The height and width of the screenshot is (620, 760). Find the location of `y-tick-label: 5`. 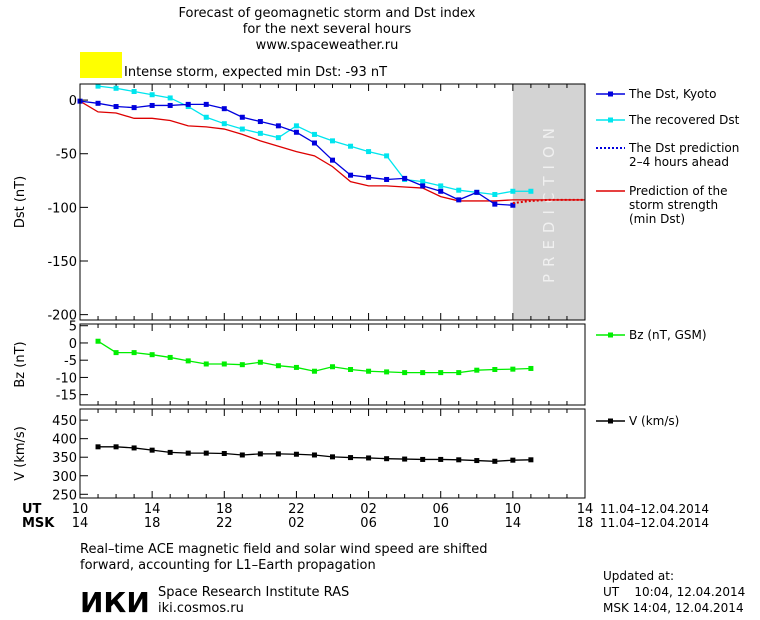

y-tick-label: 5 is located at coordinates (73, 327).